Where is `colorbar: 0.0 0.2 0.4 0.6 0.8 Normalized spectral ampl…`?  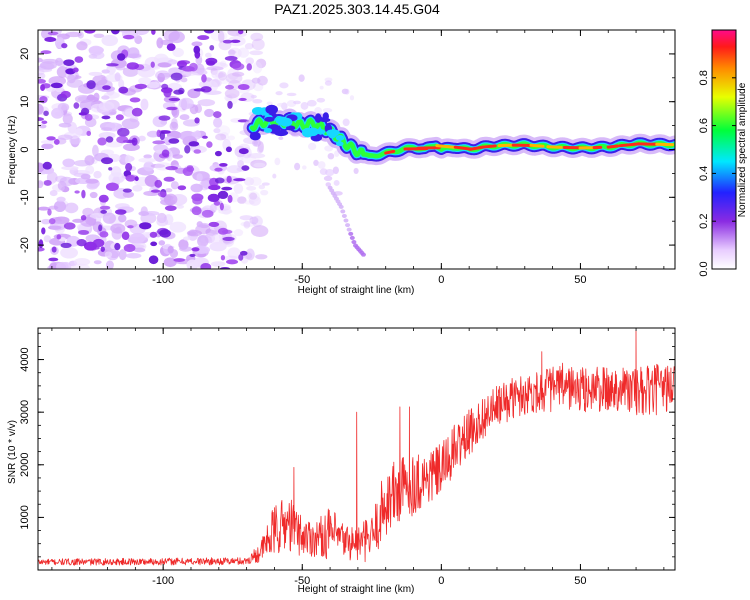 colorbar: 0.0 0.2 0.4 0.6 0.8 Normalized spectral ampl… is located at coordinates (723, 153).